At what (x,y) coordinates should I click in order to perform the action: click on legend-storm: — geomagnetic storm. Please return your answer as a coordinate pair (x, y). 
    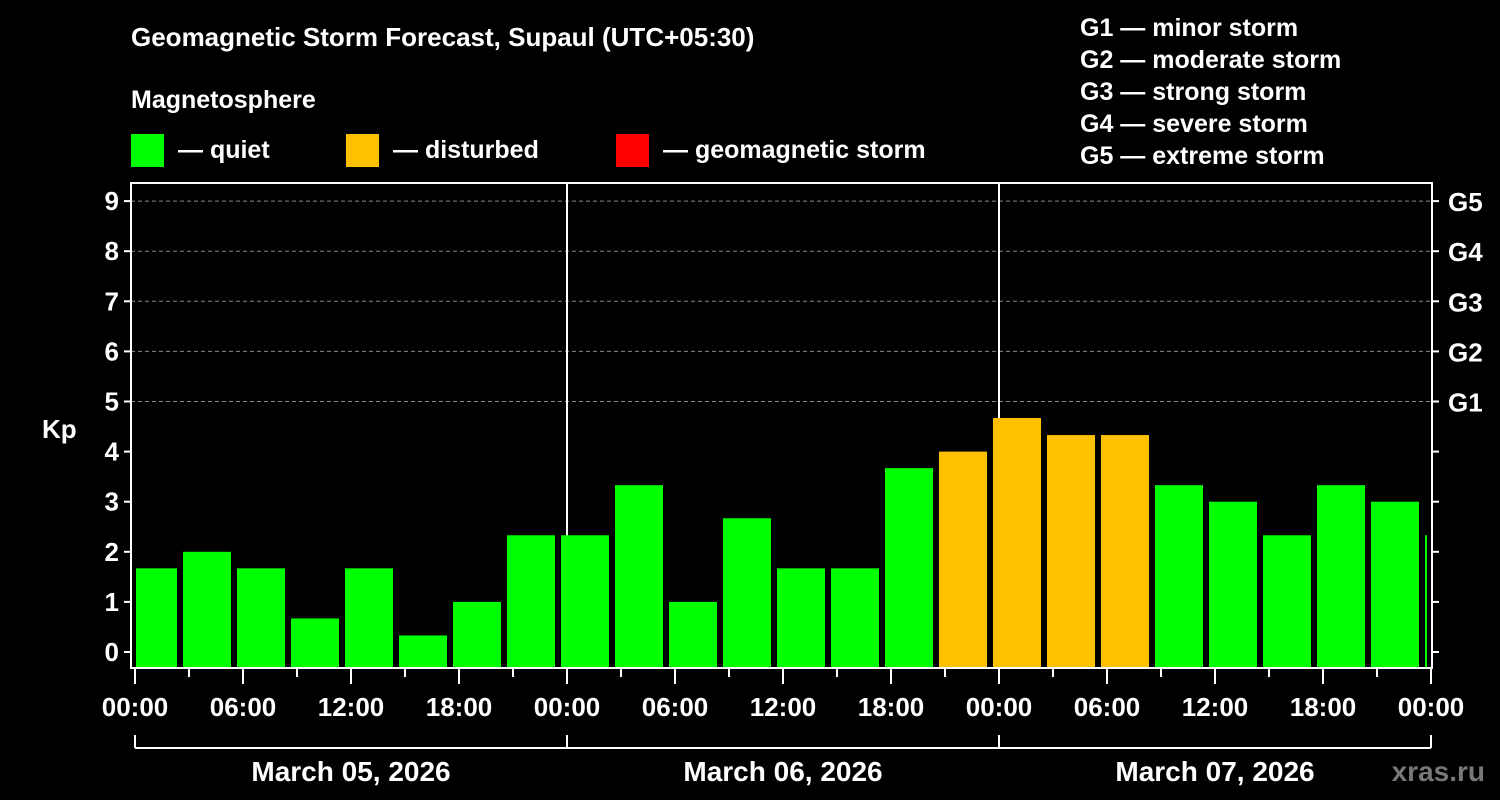
    Looking at the image, I should click on (771, 150).